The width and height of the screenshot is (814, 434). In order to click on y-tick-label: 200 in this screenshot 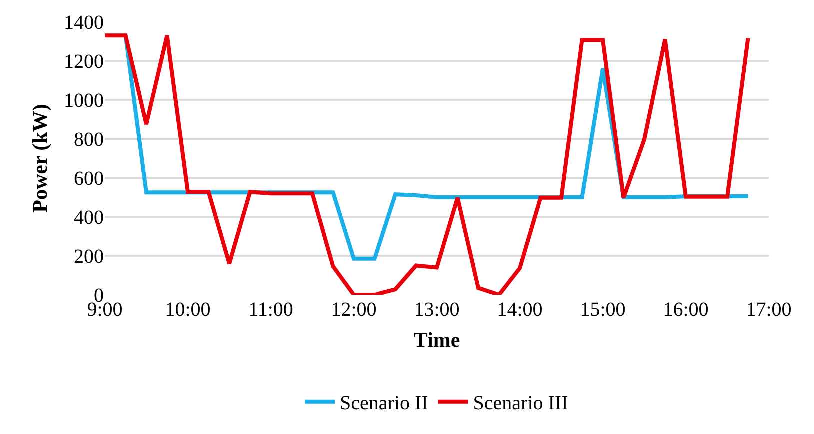, I will do `click(89, 257)`.